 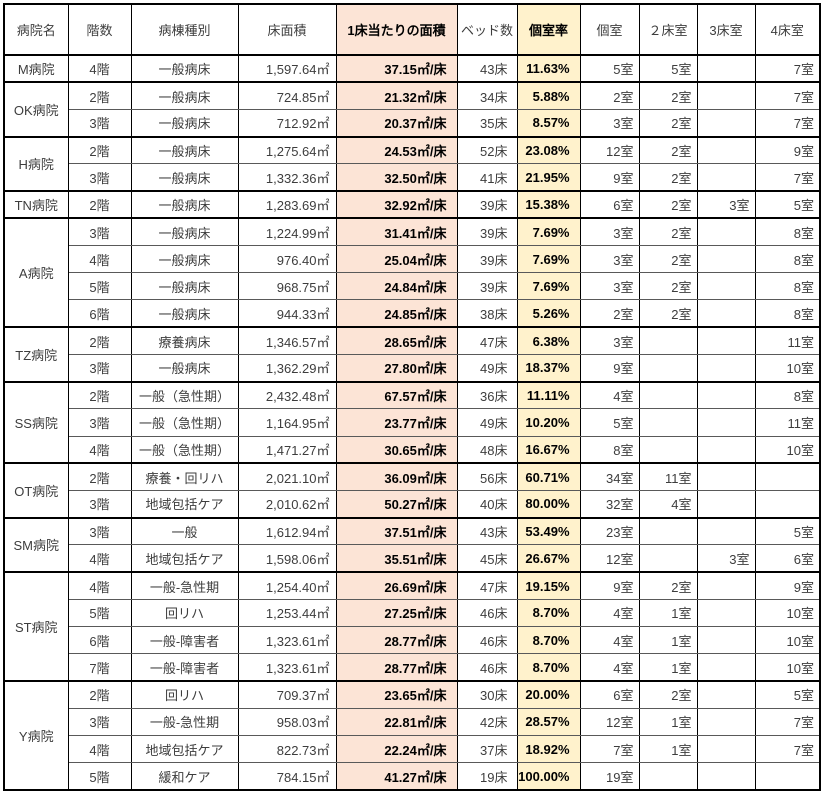 What do you see at coordinates (396, 749) in the screenshot?
I see `area-per-bed-cell: 22.24㎡/床` at bounding box center [396, 749].